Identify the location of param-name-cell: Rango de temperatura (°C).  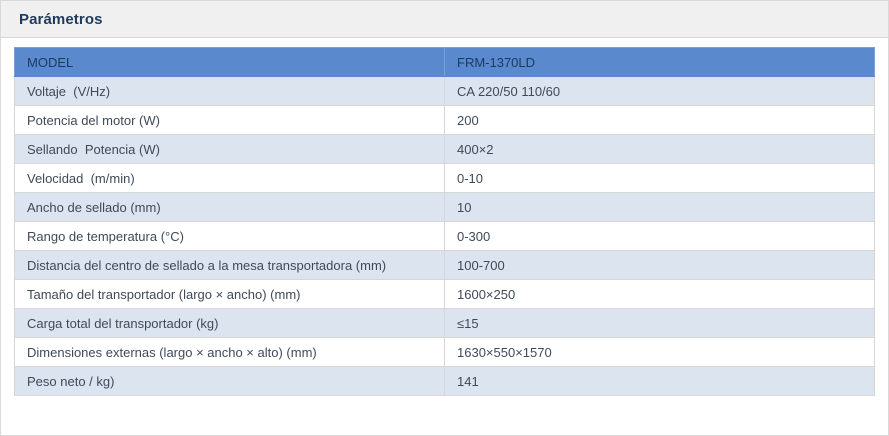
(229, 236).